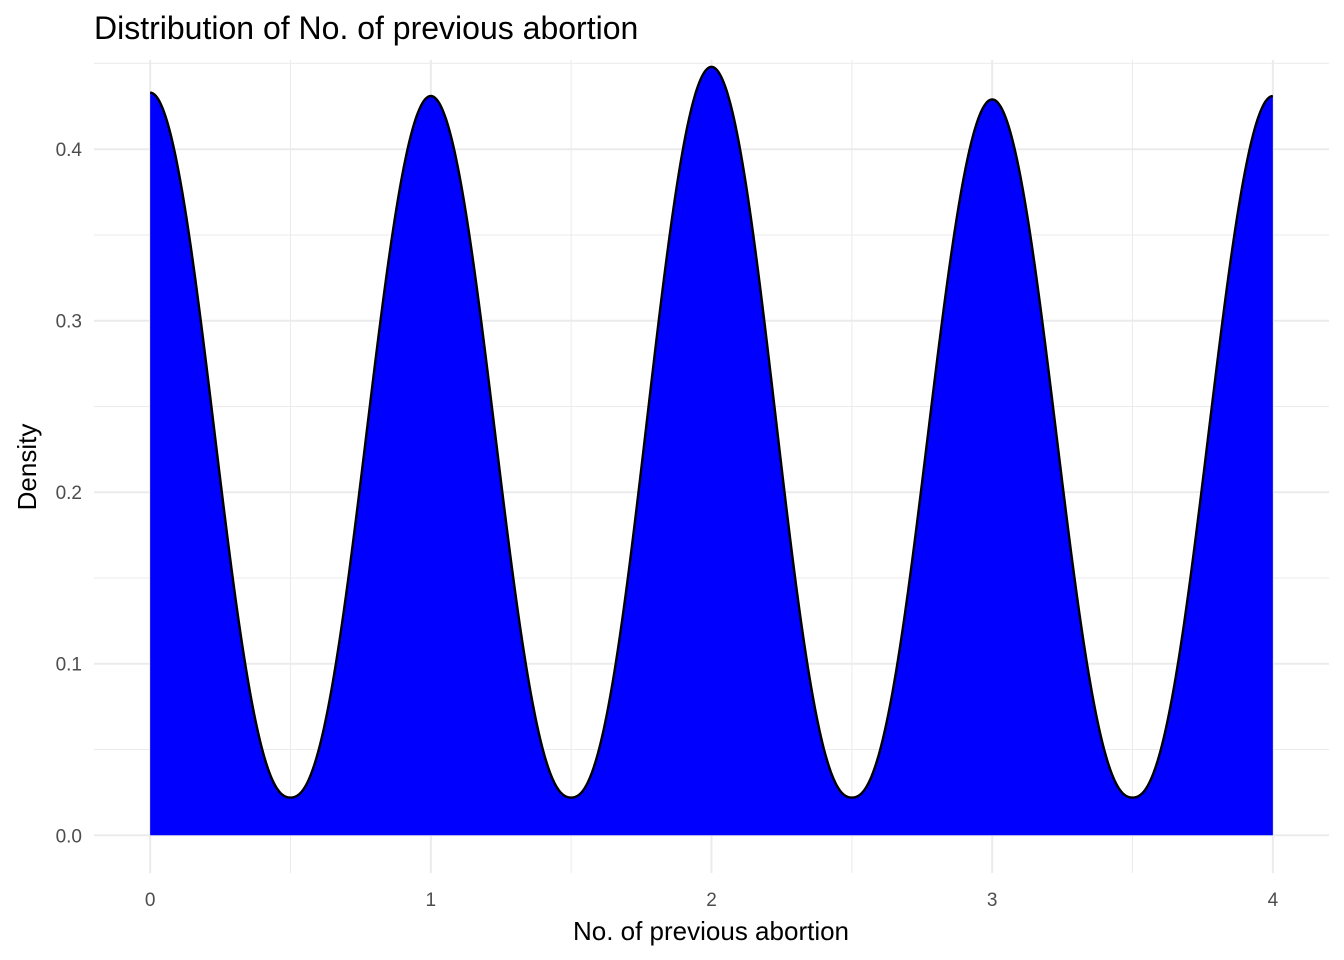 The height and width of the screenshot is (960, 1344). What do you see at coordinates (27, 467) in the screenshot?
I see `y-axis-title: Density` at bounding box center [27, 467].